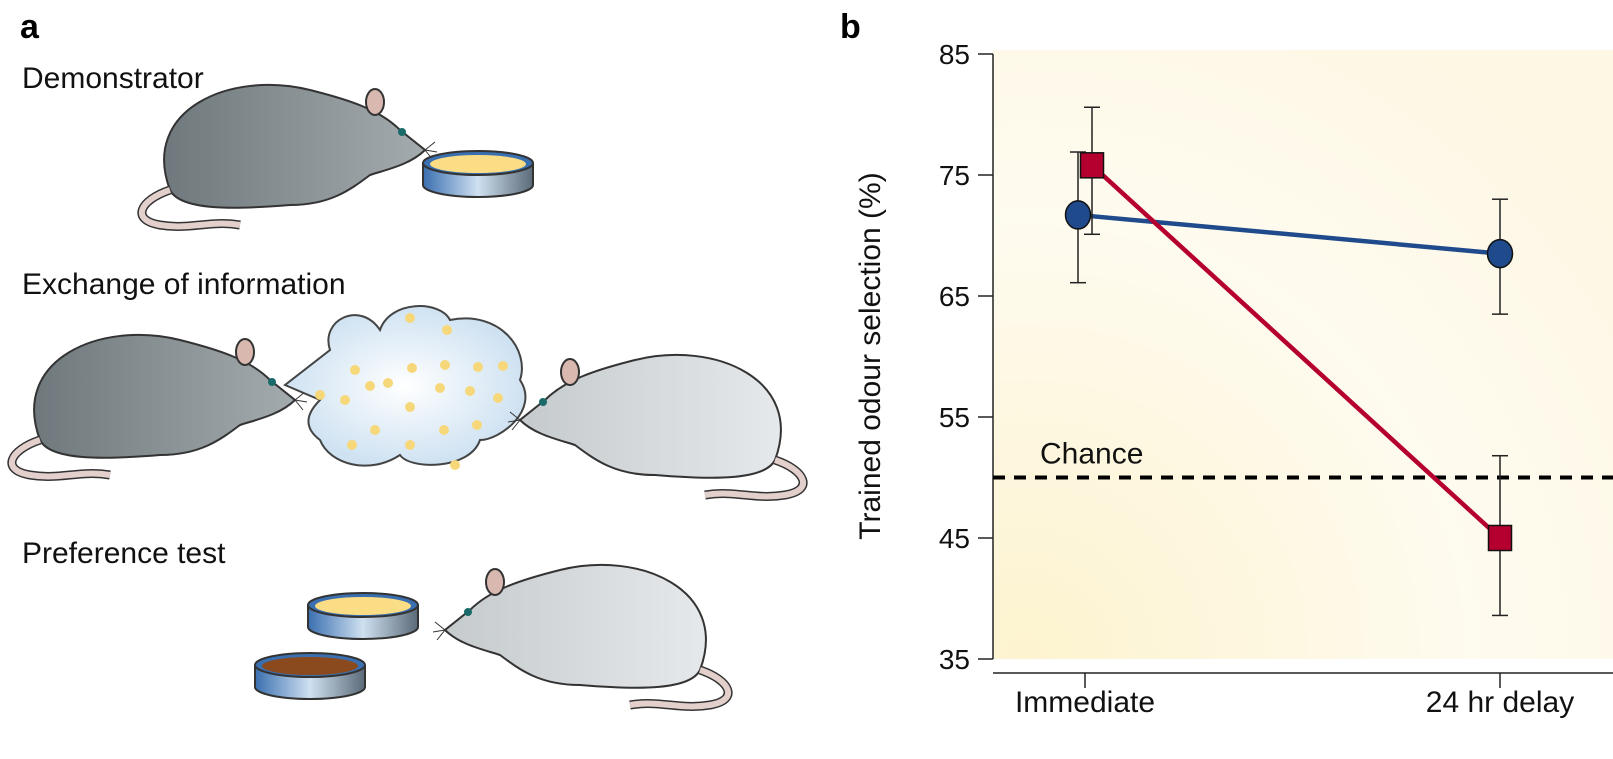 The height and width of the screenshot is (759, 1613). Describe the element at coordinates (113, 78) in the screenshot. I see `step-demonstrator-label: Demonstrator` at that location.